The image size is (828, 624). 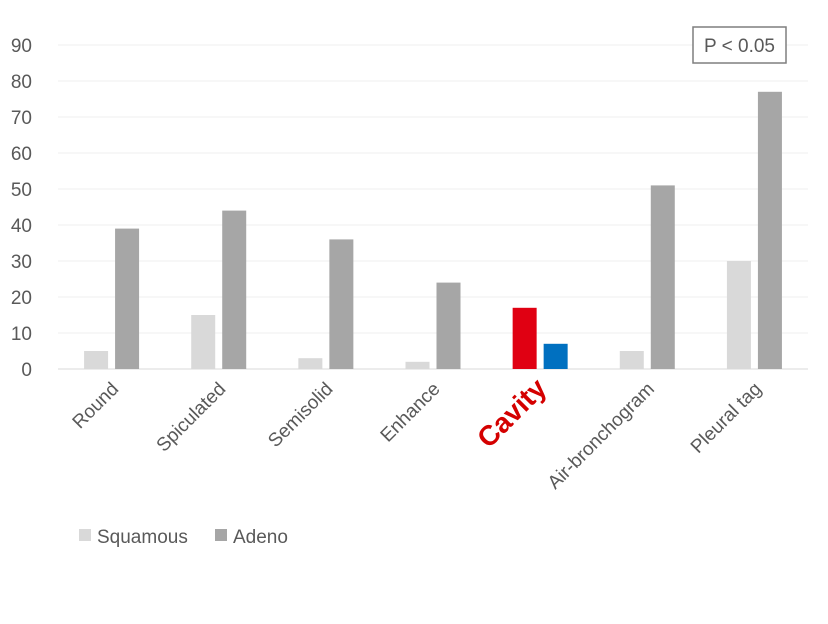 I want to click on y-tick-label: 60, so click(x=21, y=154).